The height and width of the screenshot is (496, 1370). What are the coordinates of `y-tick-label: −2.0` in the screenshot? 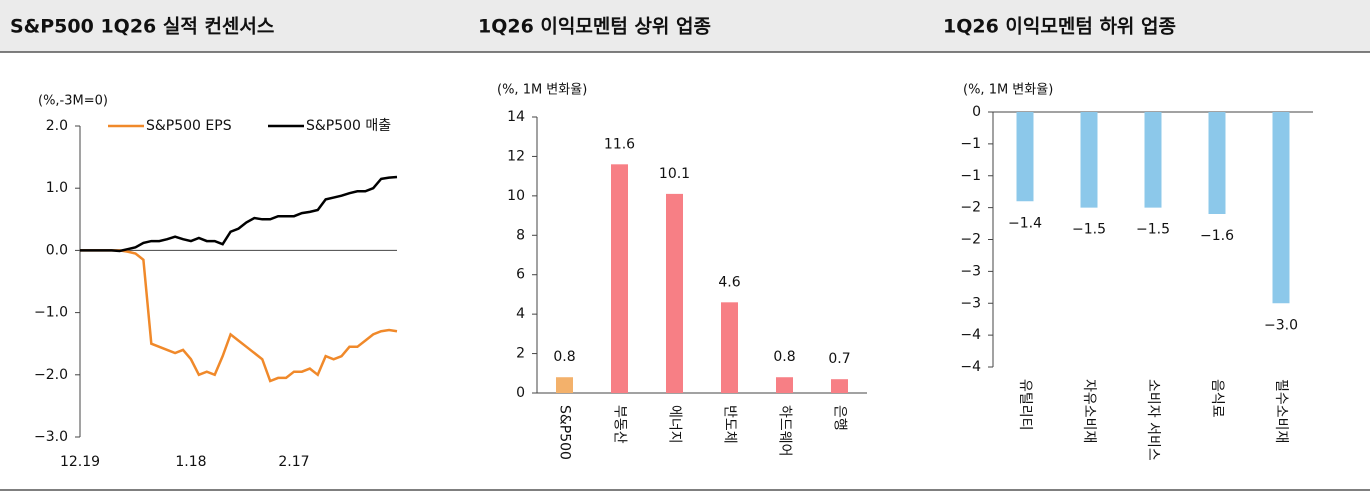 It's located at (51, 375).